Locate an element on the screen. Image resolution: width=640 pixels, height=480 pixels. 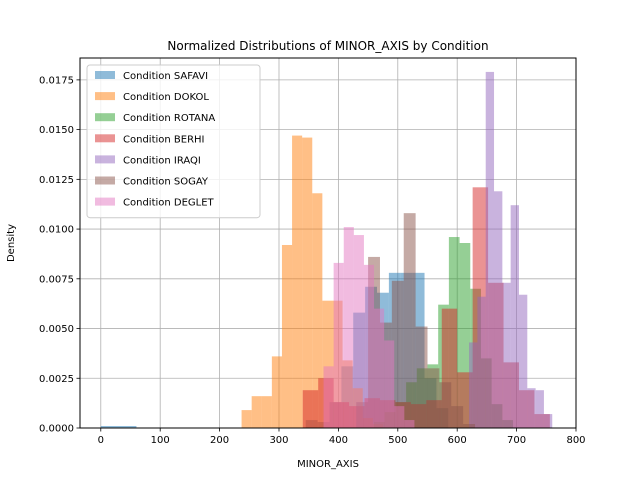
condition-dokol-legend-label: Condition DOKOL is located at coordinates (166, 97).